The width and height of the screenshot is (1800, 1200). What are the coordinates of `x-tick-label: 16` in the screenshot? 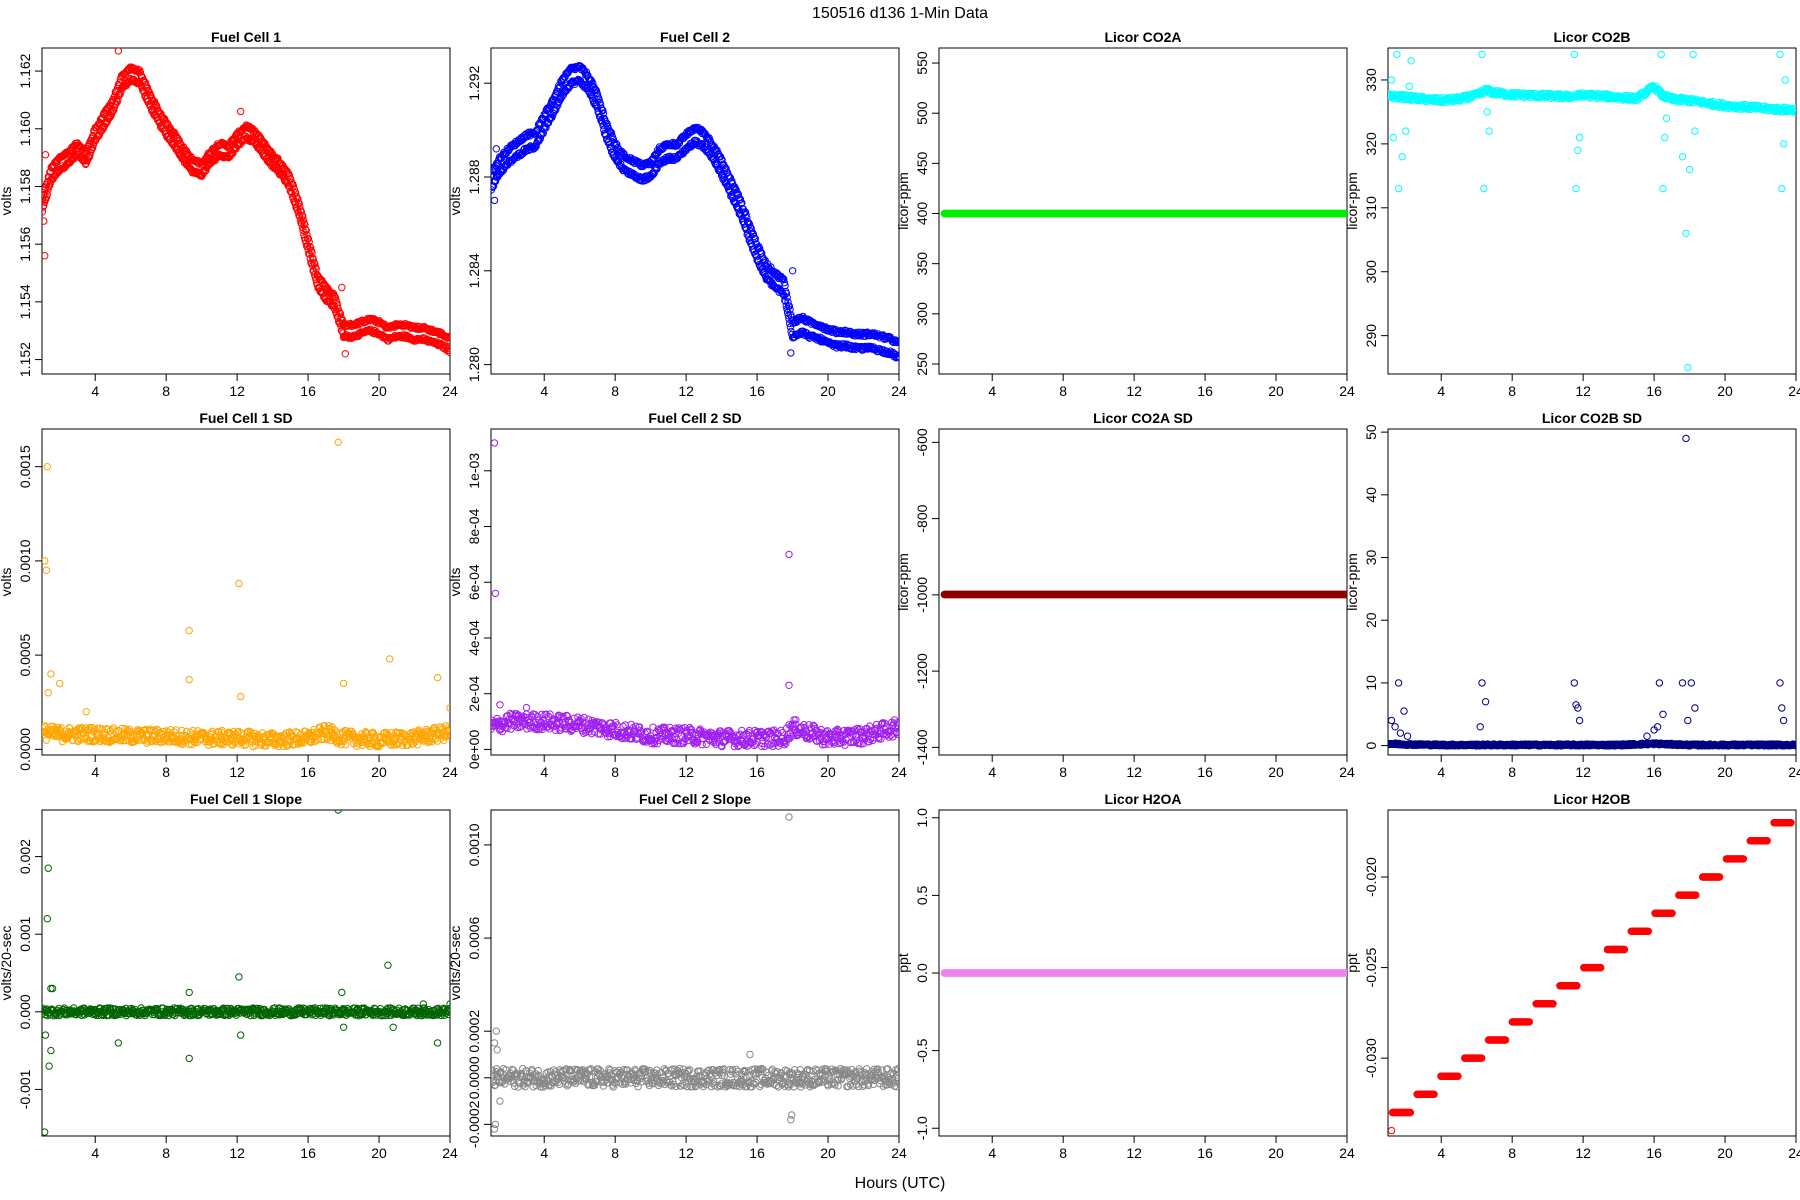 It's located at (1654, 391).